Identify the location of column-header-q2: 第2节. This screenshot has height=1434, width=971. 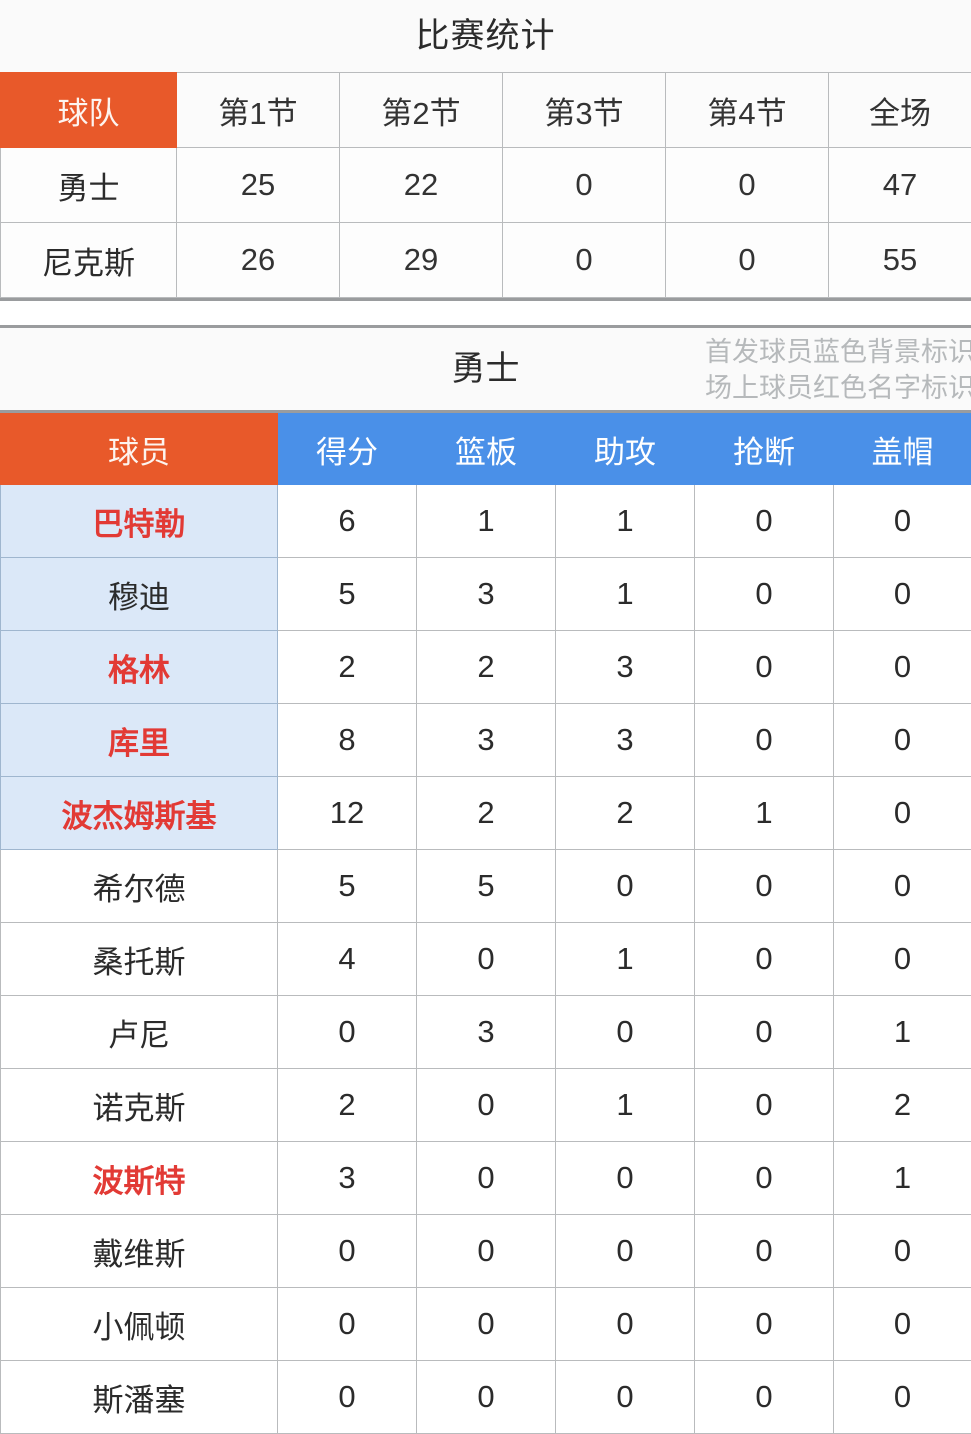
(421, 110).